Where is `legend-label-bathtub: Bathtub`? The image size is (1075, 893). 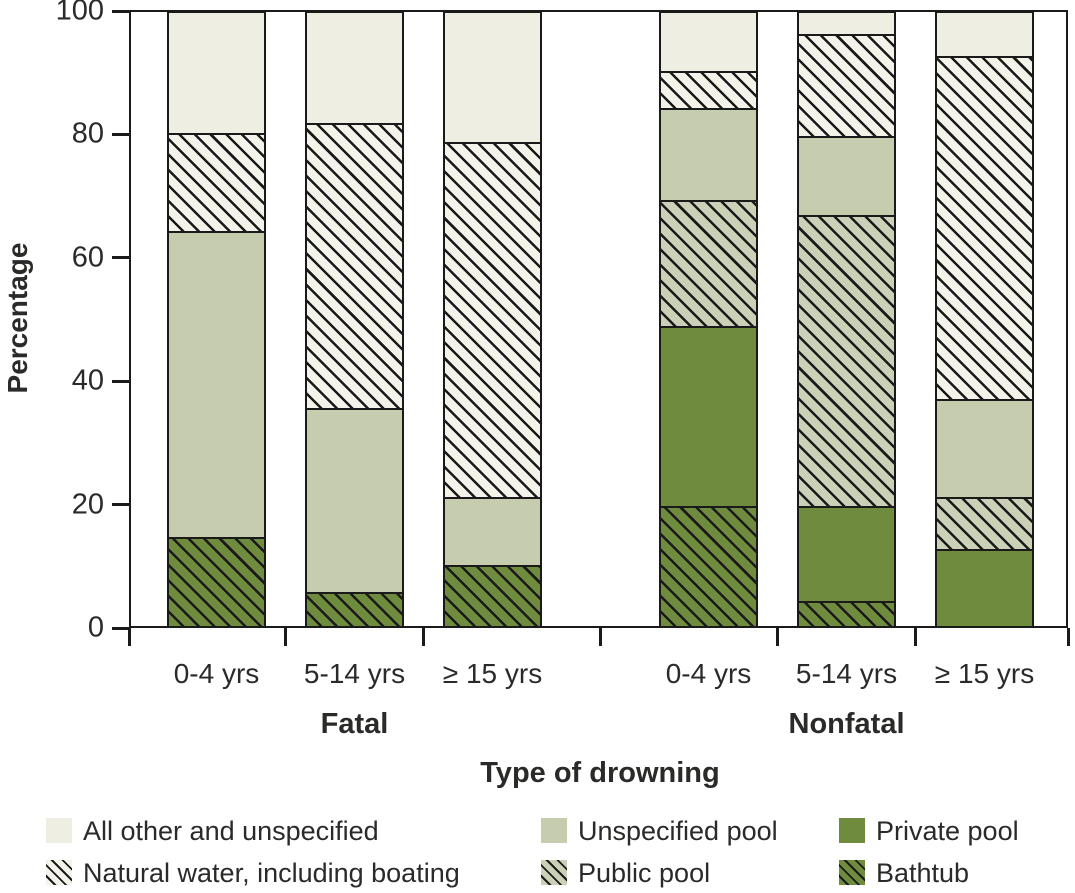
legend-label-bathtub: Bathtub is located at coordinates (923, 873).